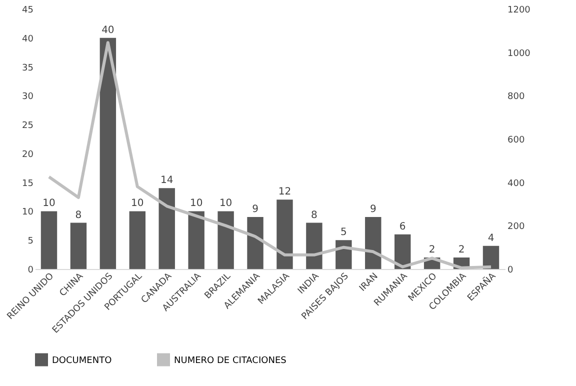 The height and width of the screenshot is (386, 576). What do you see at coordinates (28, 183) in the screenshot?
I see `y-tick-label: 15` at bounding box center [28, 183].